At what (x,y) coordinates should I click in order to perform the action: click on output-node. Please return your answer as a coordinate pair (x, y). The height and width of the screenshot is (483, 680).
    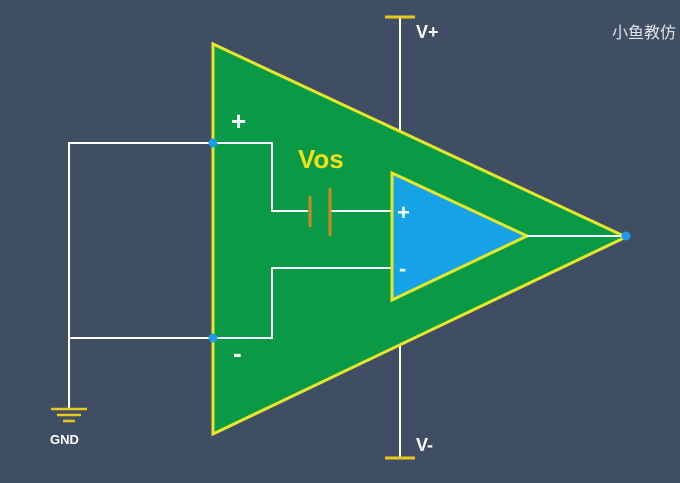
    Looking at the image, I should click on (626, 236).